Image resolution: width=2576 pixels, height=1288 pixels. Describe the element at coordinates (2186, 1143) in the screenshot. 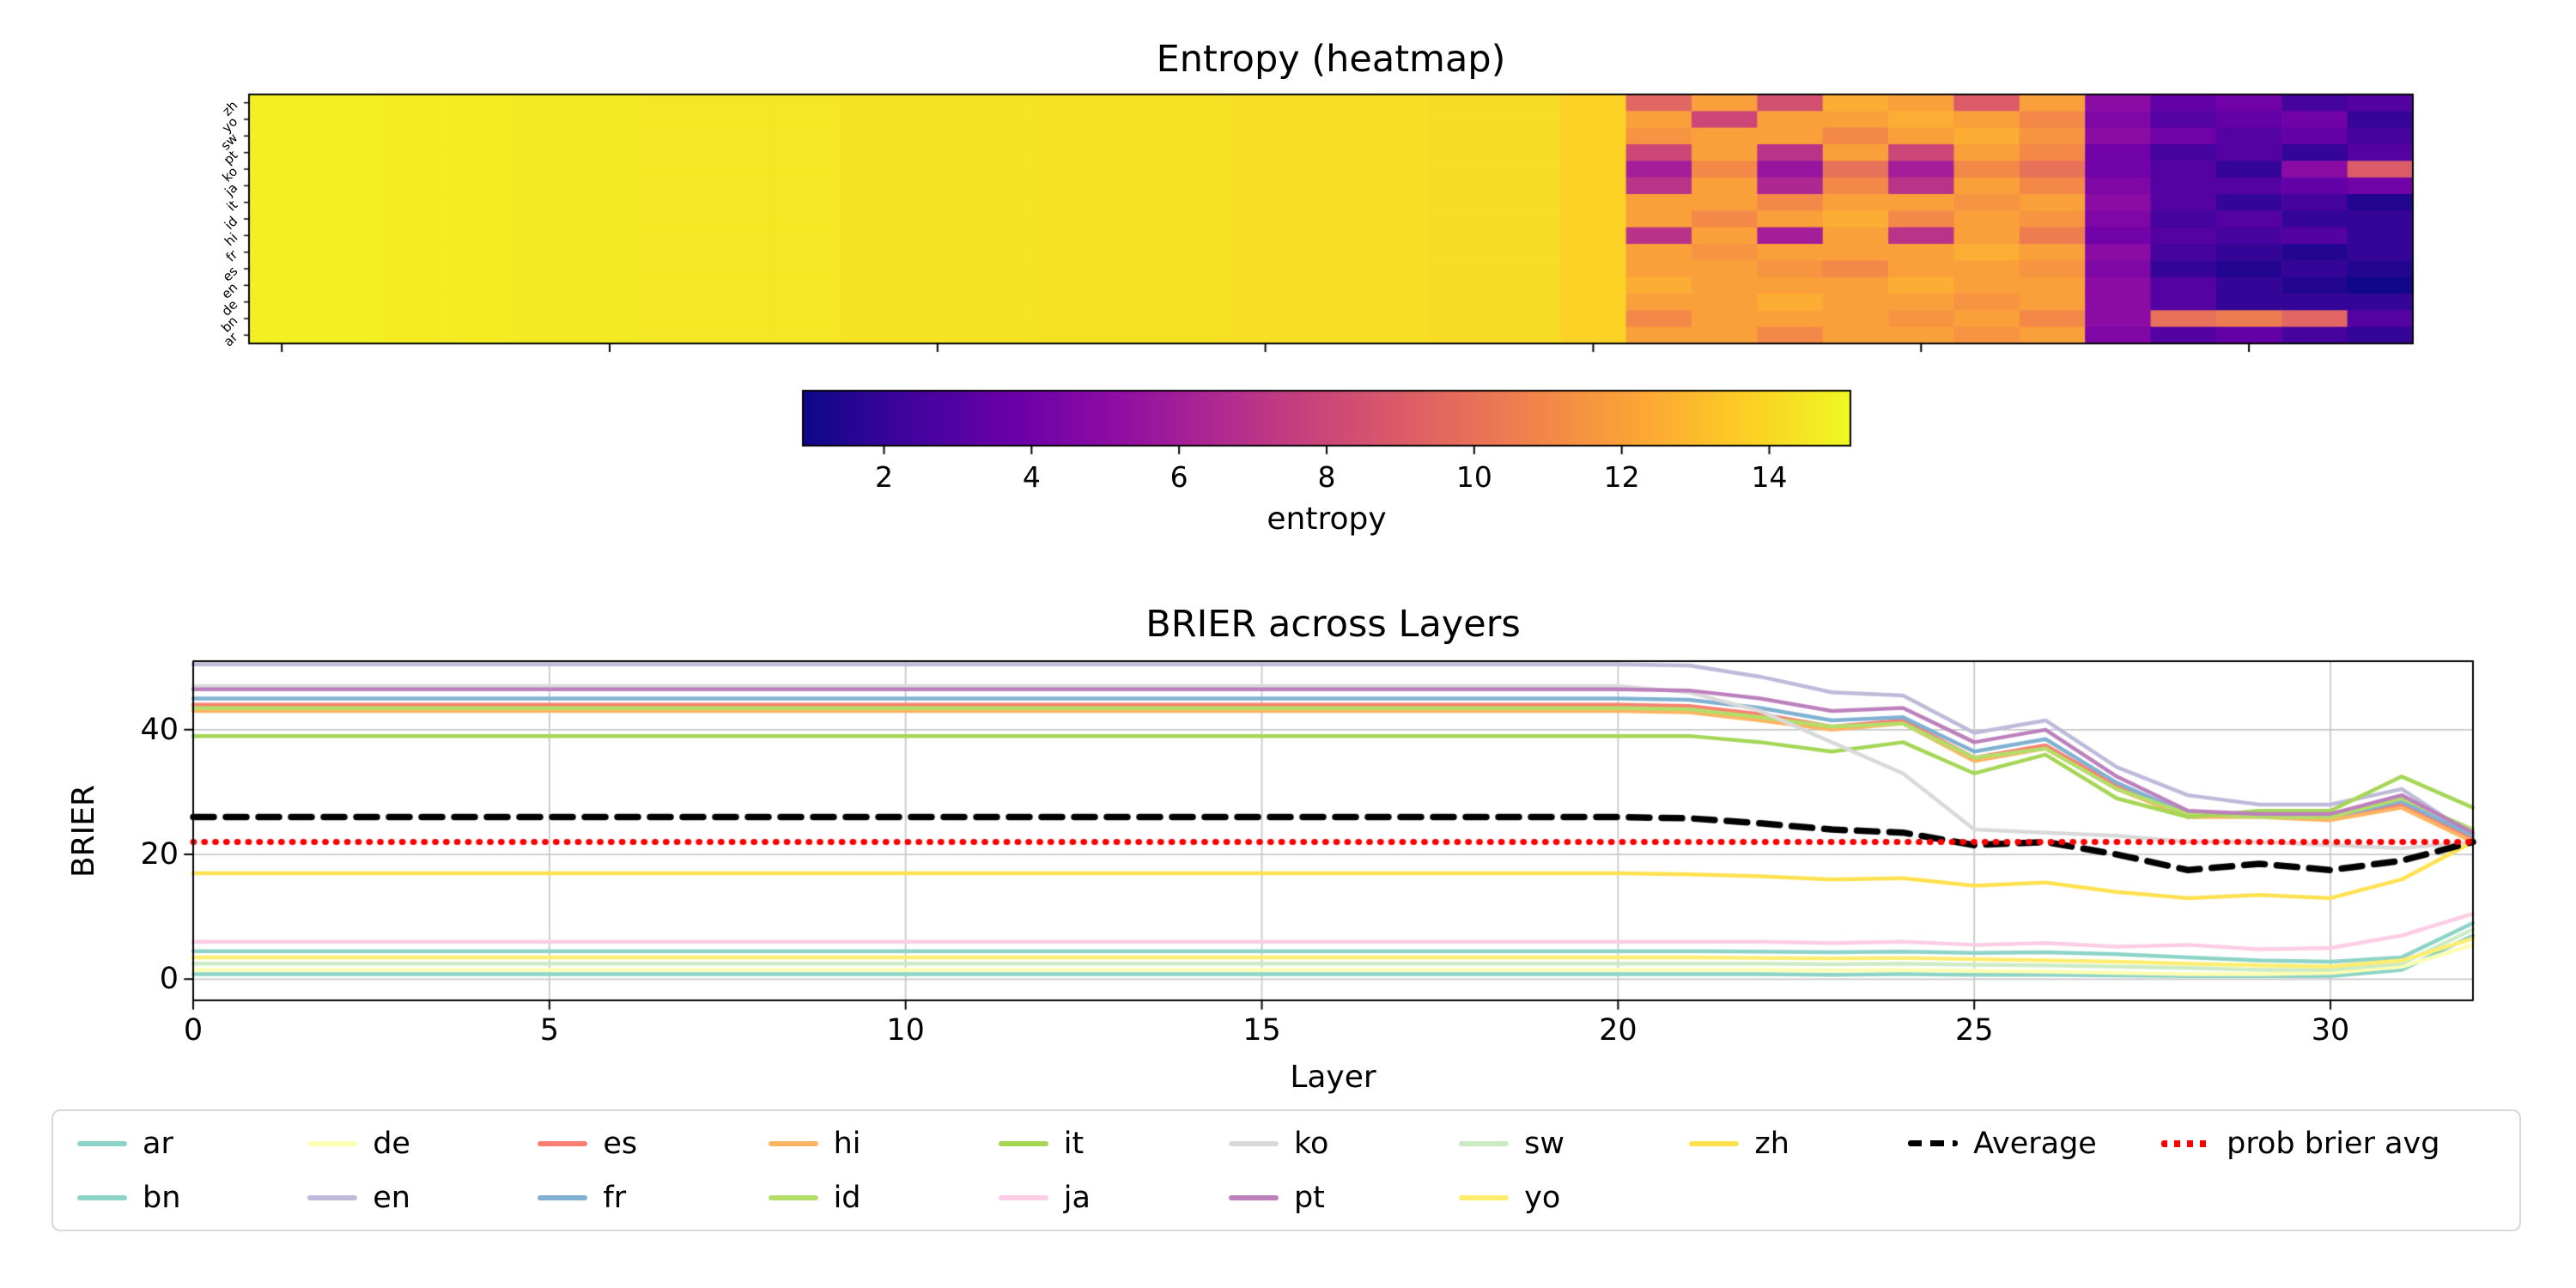

I see `legend-swatch-dotted` at that location.